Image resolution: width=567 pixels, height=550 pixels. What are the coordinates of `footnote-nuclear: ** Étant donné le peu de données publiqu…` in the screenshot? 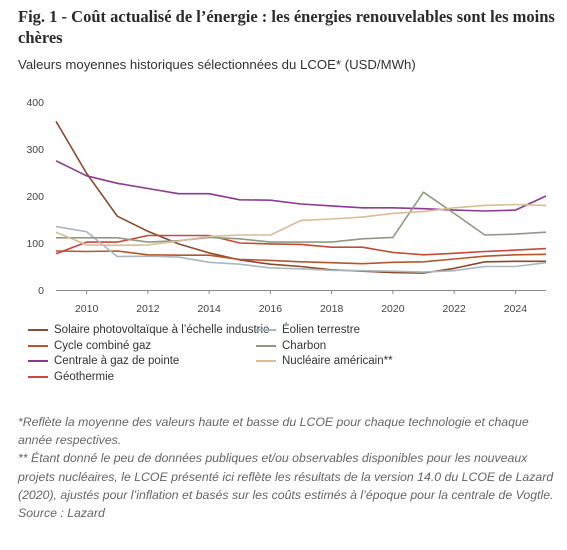 It's located at (286, 476).